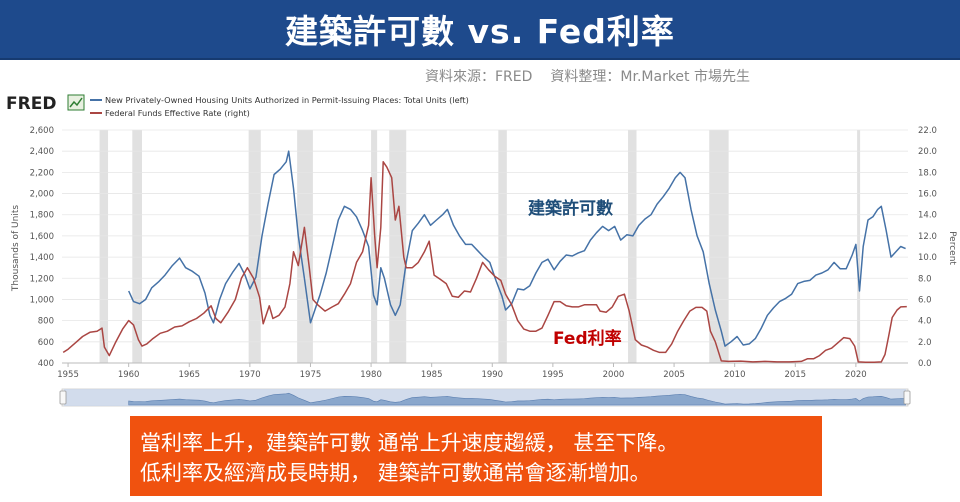  What do you see at coordinates (492, 375) in the screenshot?
I see `x-tick-label: 1990` at bounding box center [492, 375].